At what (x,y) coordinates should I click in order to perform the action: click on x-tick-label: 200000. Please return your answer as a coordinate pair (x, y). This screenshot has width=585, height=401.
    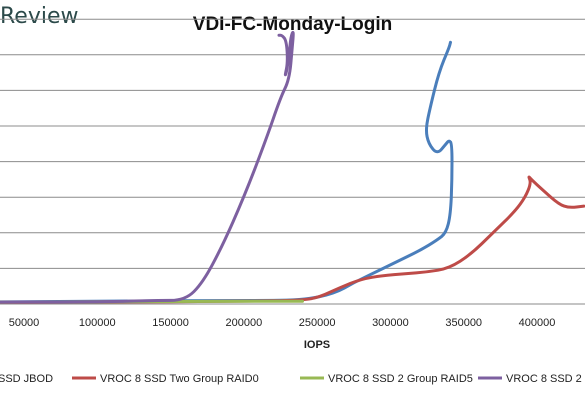
    Looking at the image, I should click on (243, 323).